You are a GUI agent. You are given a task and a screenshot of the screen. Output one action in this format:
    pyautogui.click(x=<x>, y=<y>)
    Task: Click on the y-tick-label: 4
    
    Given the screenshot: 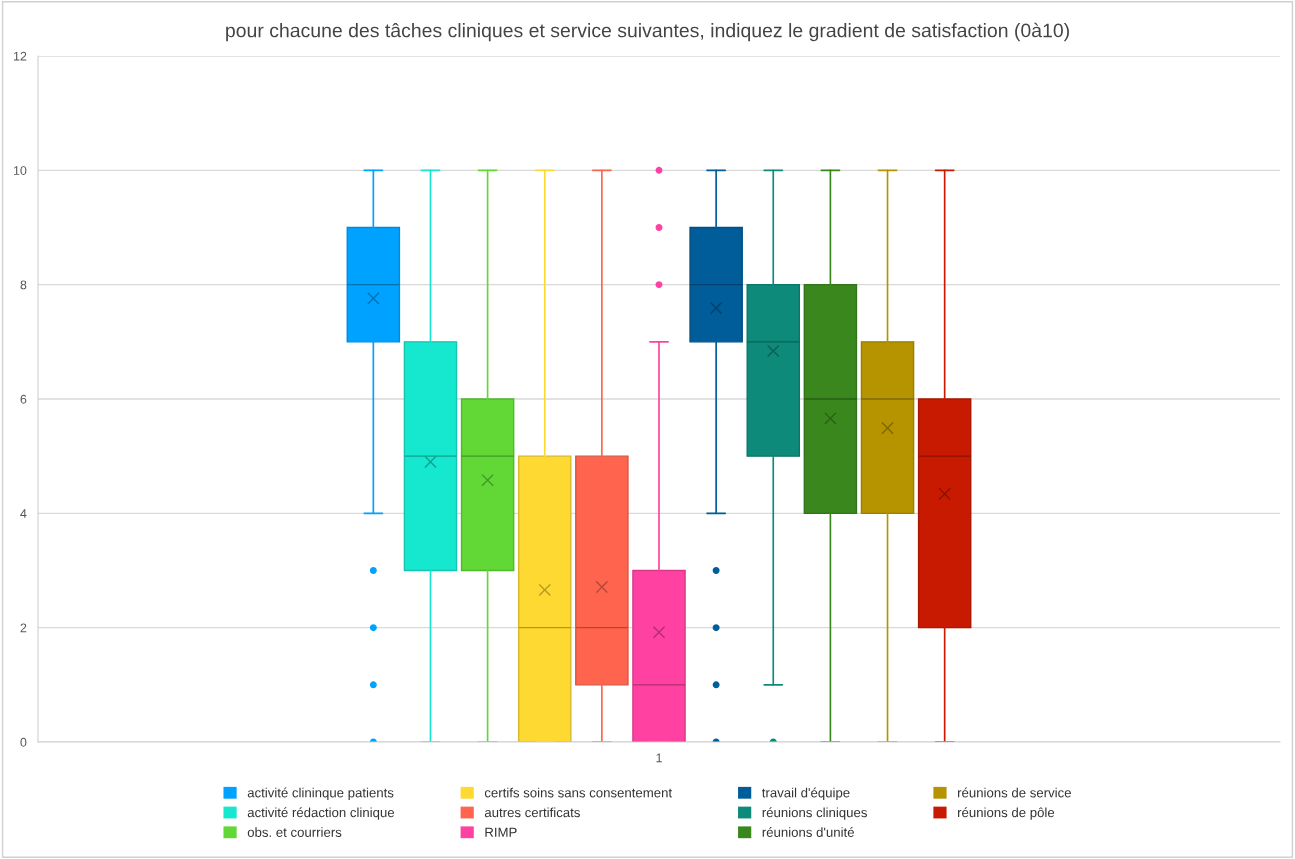 What is the action you would take?
    pyautogui.click(x=23, y=513)
    